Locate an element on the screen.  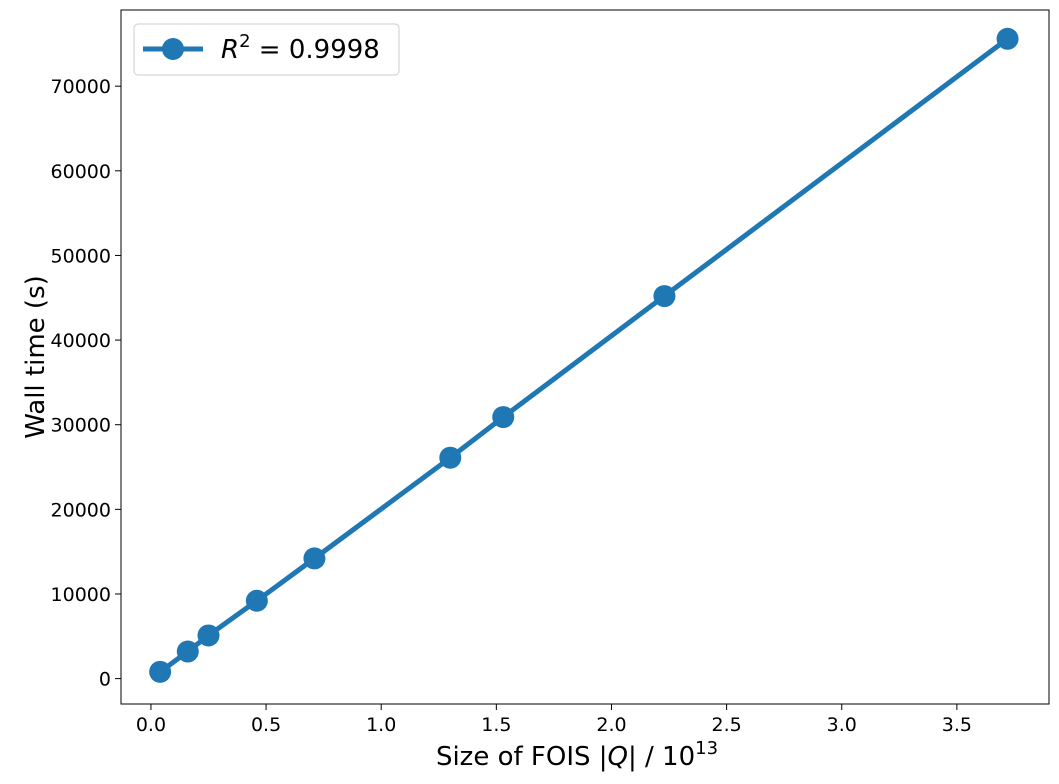
y-tick-label: 20000 is located at coordinates (81, 510).